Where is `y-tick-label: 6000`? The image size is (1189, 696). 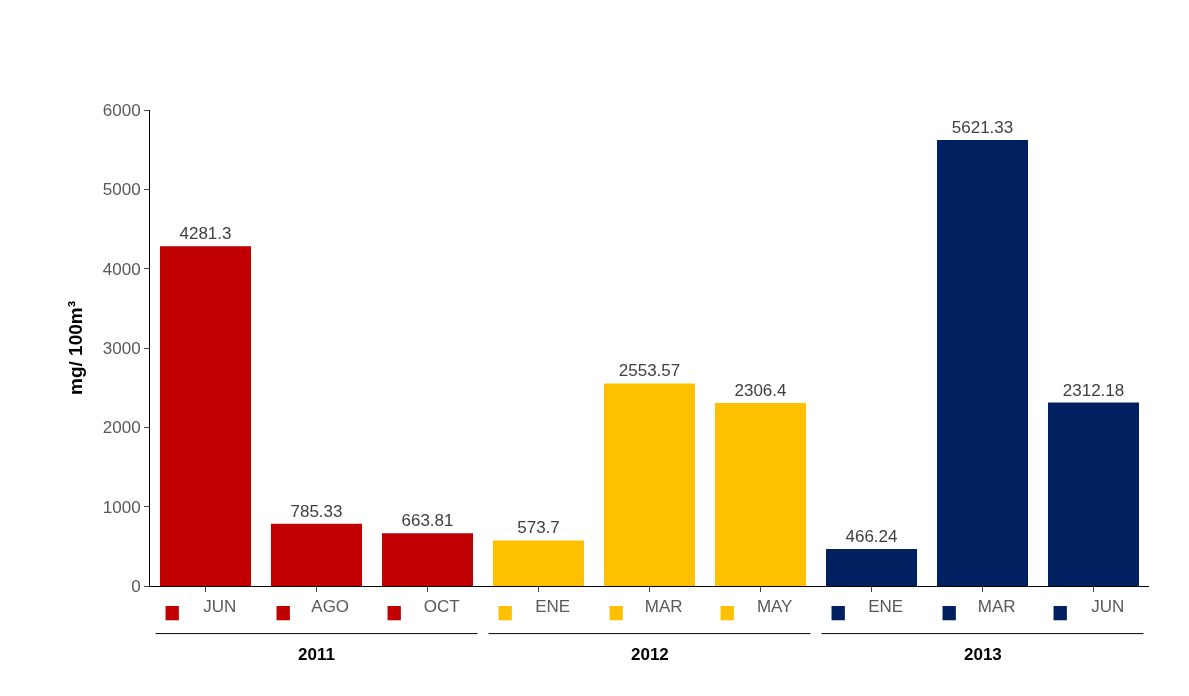 y-tick-label: 6000 is located at coordinates (121, 110).